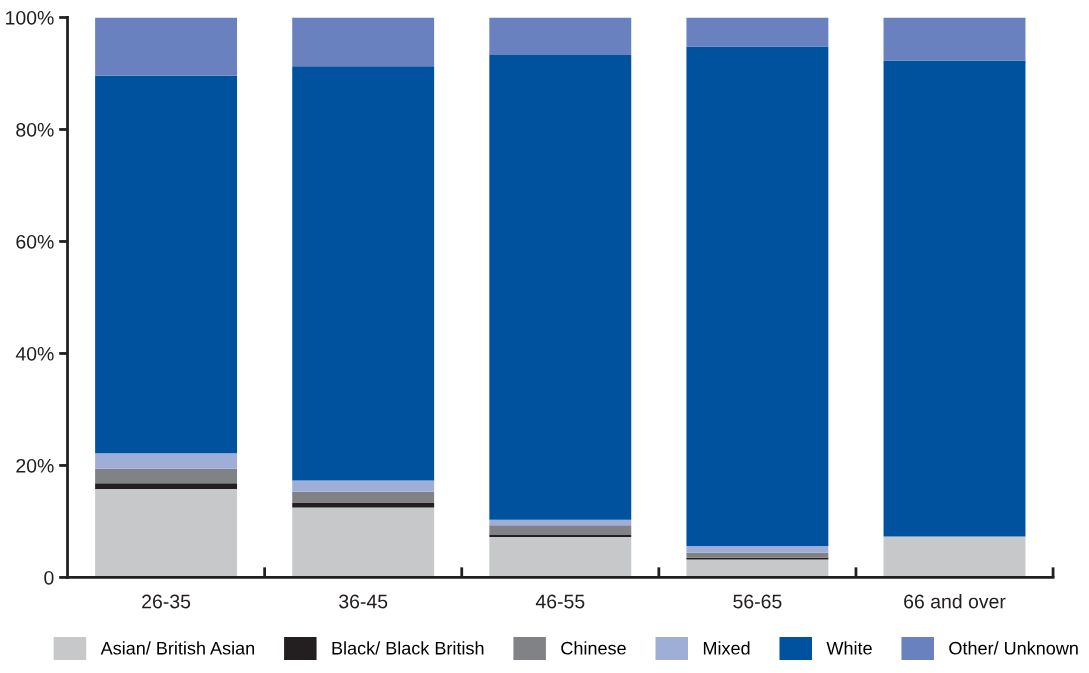 The image size is (1089, 673). Describe the element at coordinates (49, 577) in the screenshot. I see `y-tick-label: 0` at that location.